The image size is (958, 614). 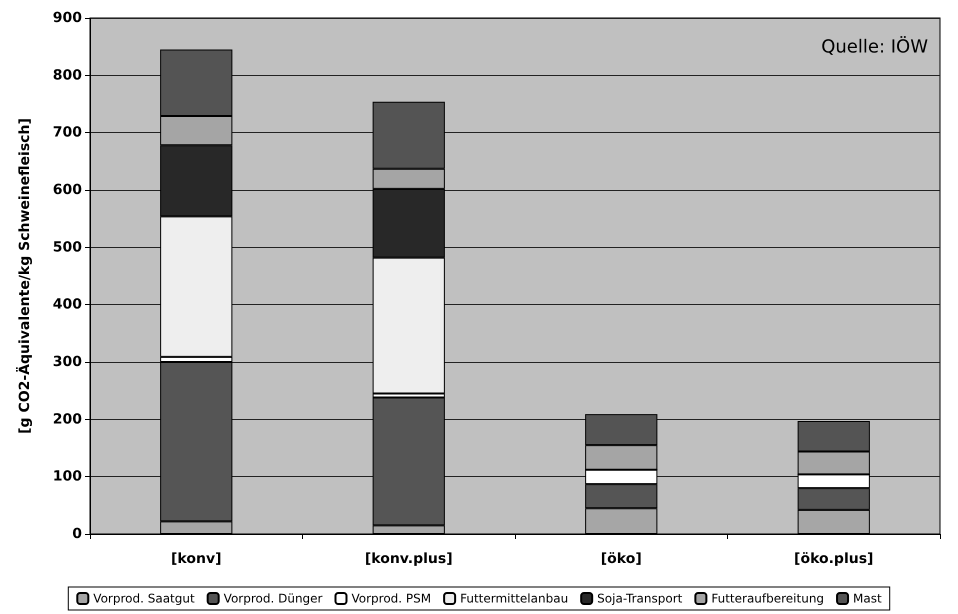 What do you see at coordinates (67, 75) in the screenshot?
I see `y-tick-label: 800` at bounding box center [67, 75].